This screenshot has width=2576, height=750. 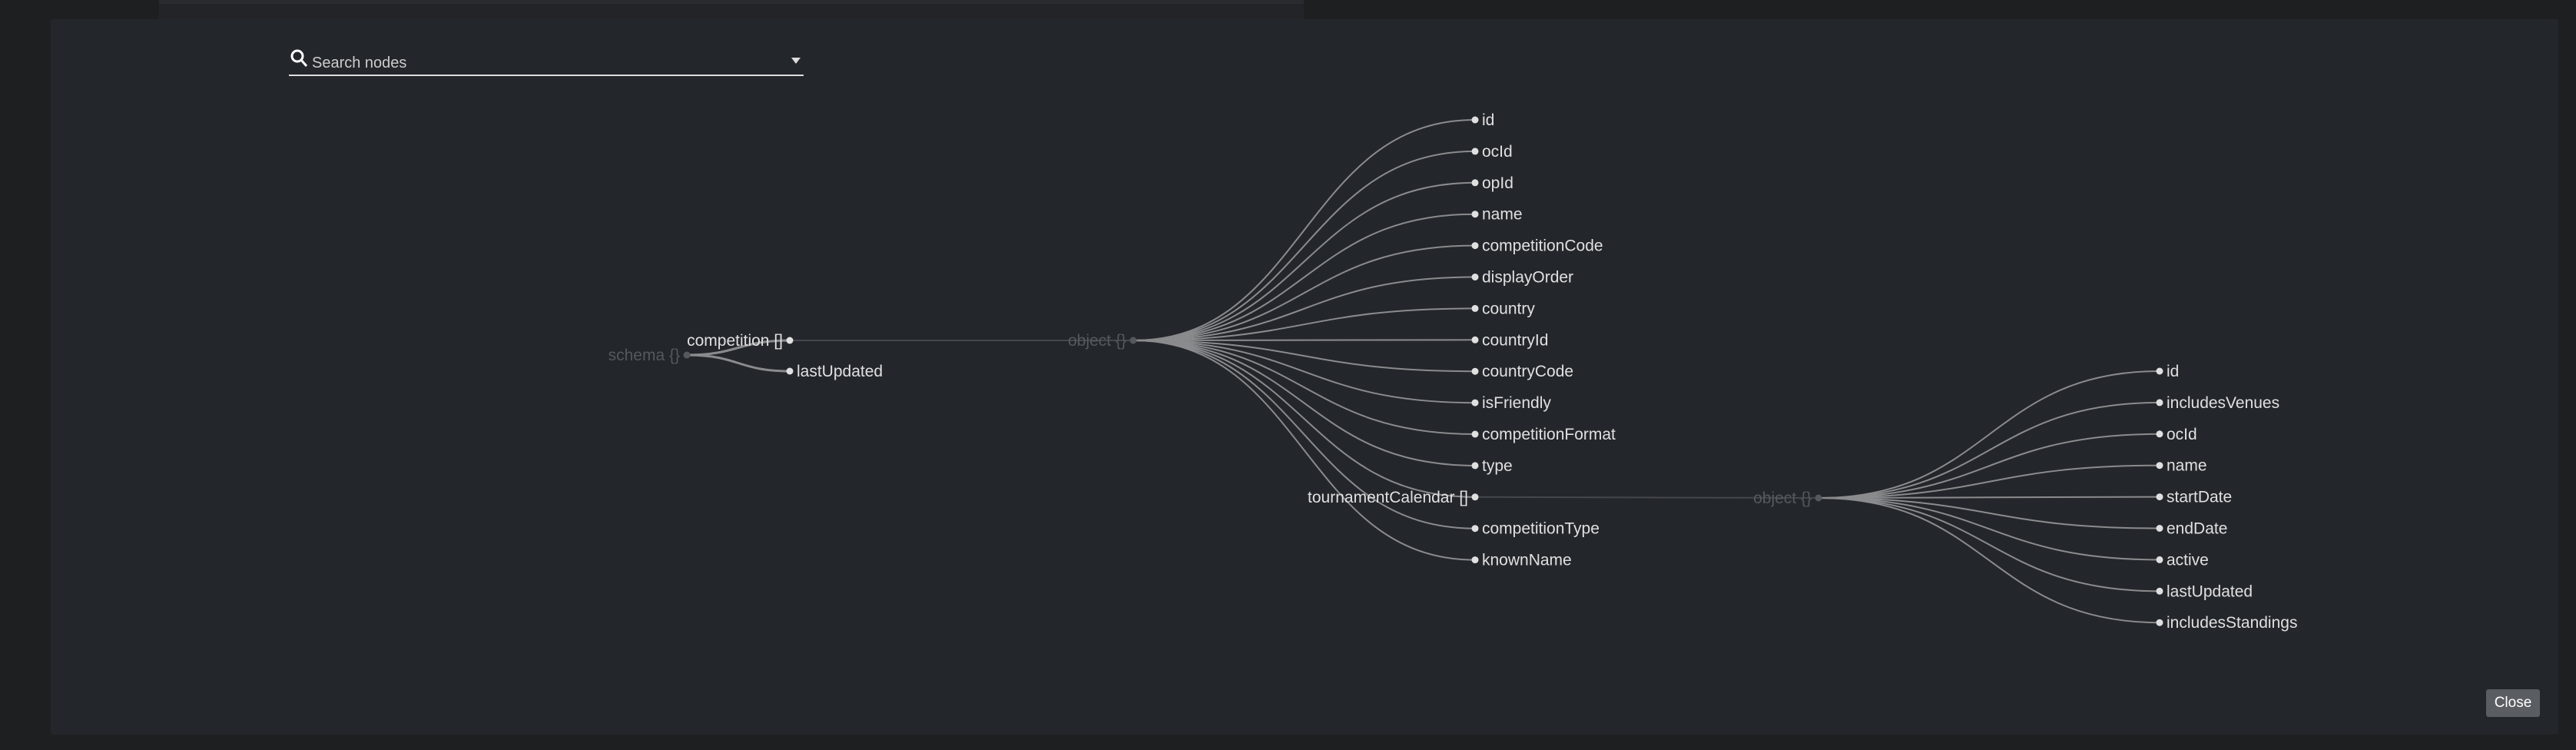 I want to click on tree-node-competitiontype: competitionType, so click(x=1535, y=529).